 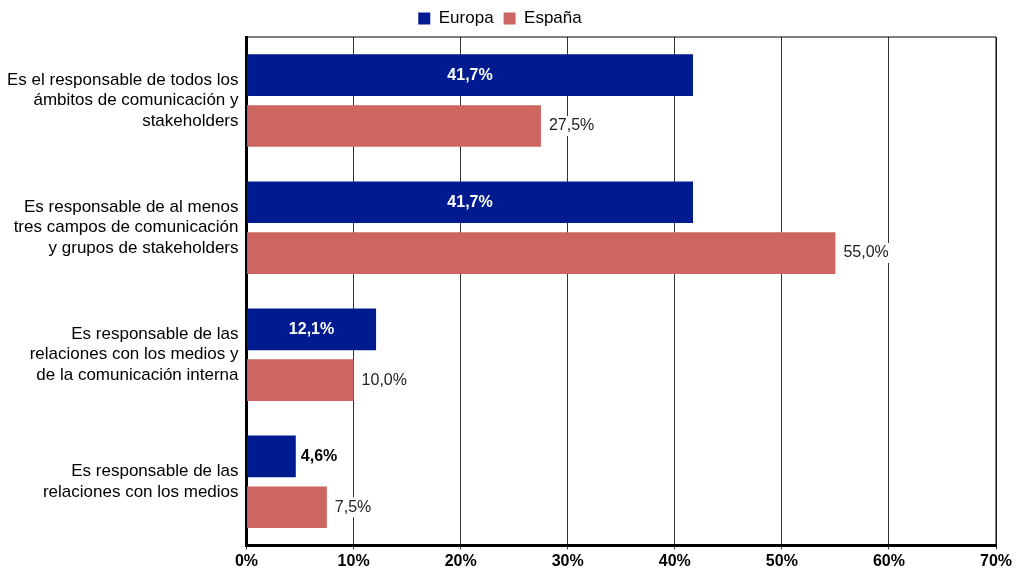 What do you see at coordinates (571, 125) in the screenshot?
I see `data-label: 27,5%` at bounding box center [571, 125].